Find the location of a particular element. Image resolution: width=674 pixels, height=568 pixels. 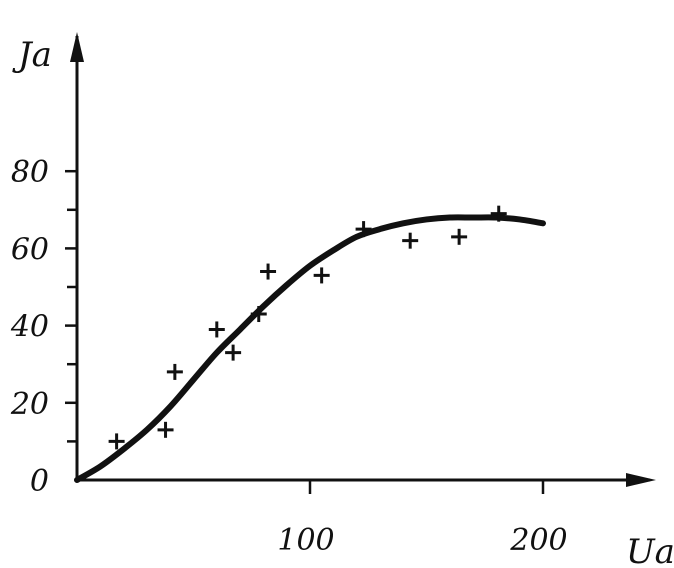

x-axis-title: Ua is located at coordinates (650, 550).